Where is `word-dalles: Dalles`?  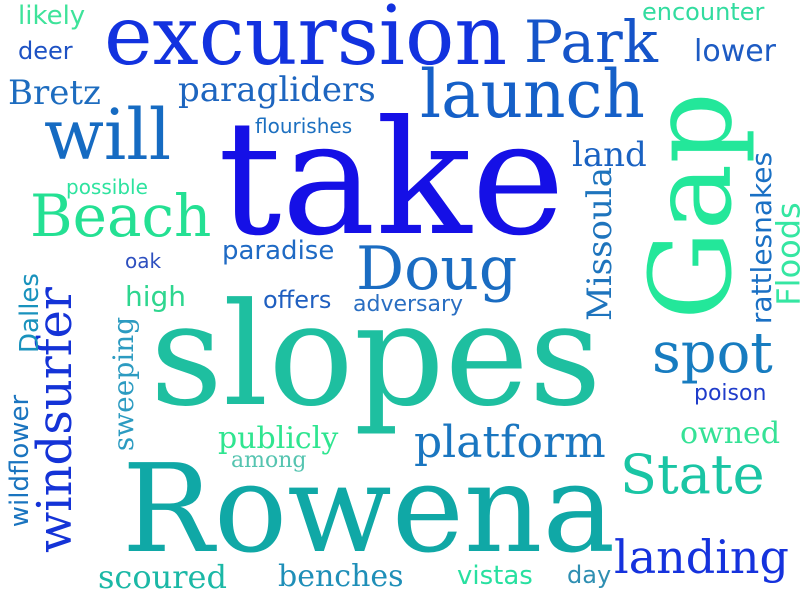 word-dalles: Dalles is located at coordinates (29, 313).